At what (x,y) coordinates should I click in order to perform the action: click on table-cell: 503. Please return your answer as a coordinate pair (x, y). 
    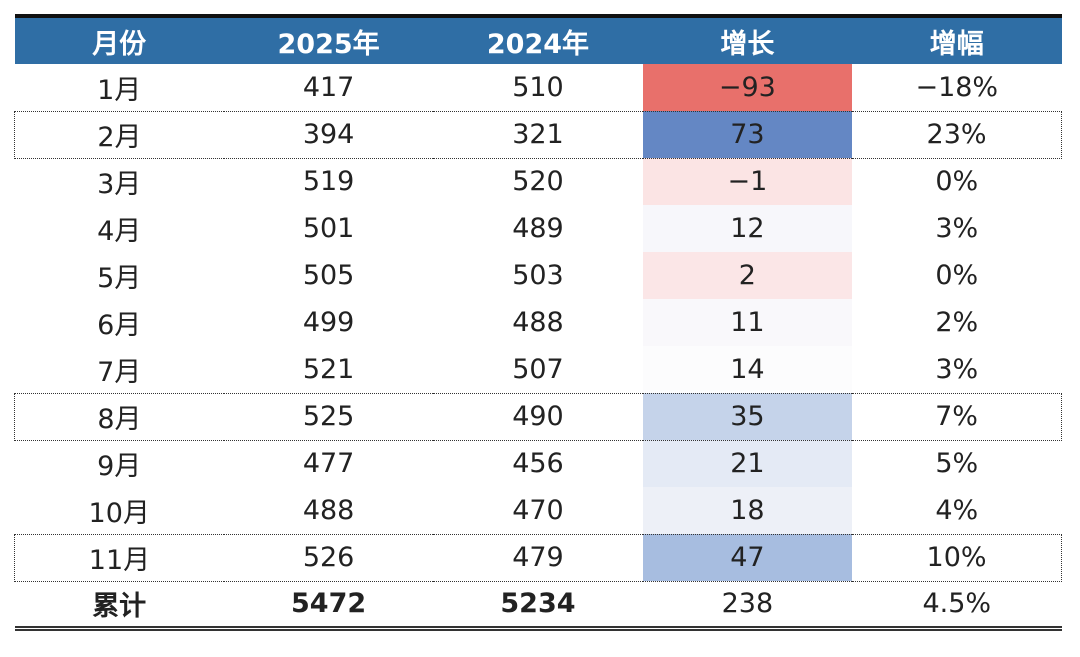
    Looking at the image, I should click on (538, 275).